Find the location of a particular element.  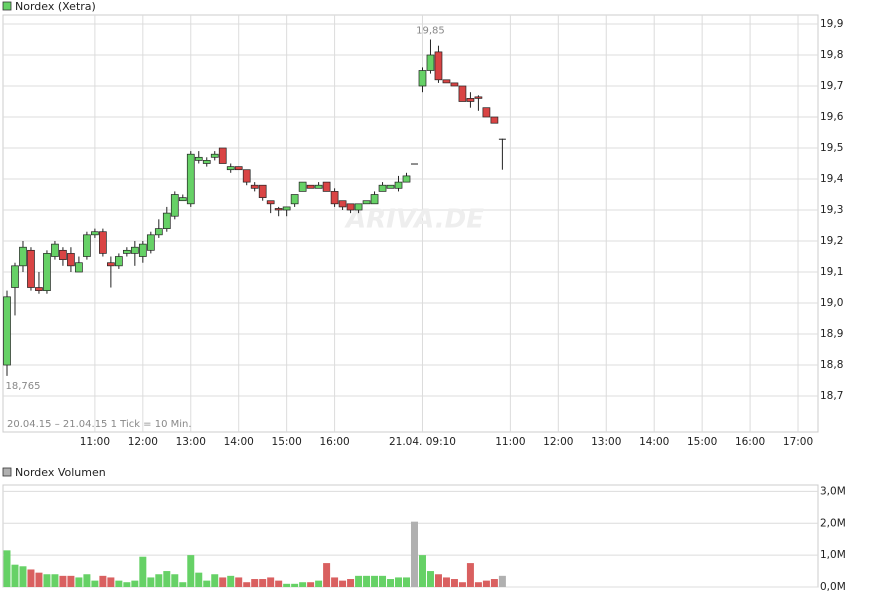

y-tick-label: 19,1 is located at coordinates (831, 272).